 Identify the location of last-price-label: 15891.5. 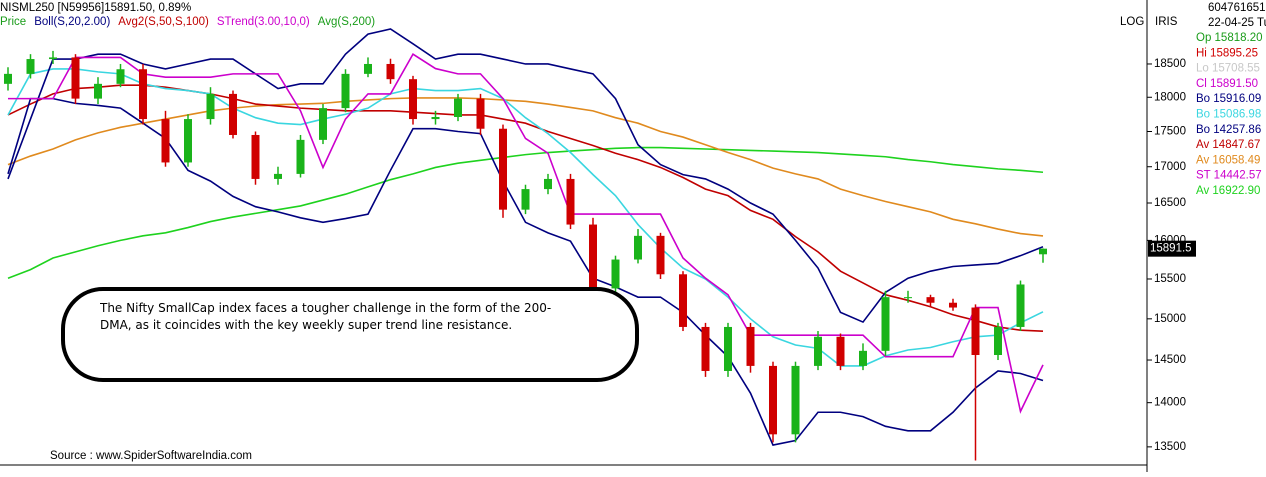
(1171, 249).